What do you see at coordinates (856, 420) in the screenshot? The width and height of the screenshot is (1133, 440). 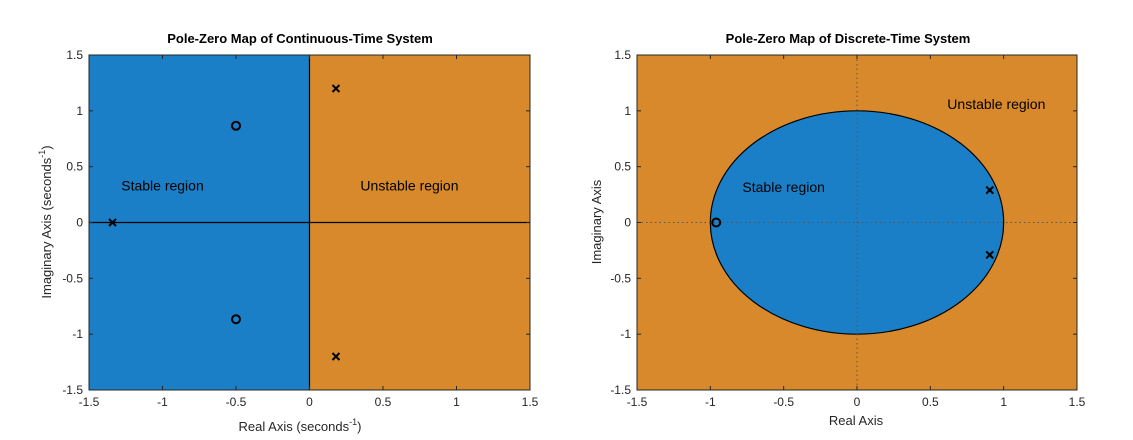 I see `x-axis-label: Real Axis` at bounding box center [856, 420].